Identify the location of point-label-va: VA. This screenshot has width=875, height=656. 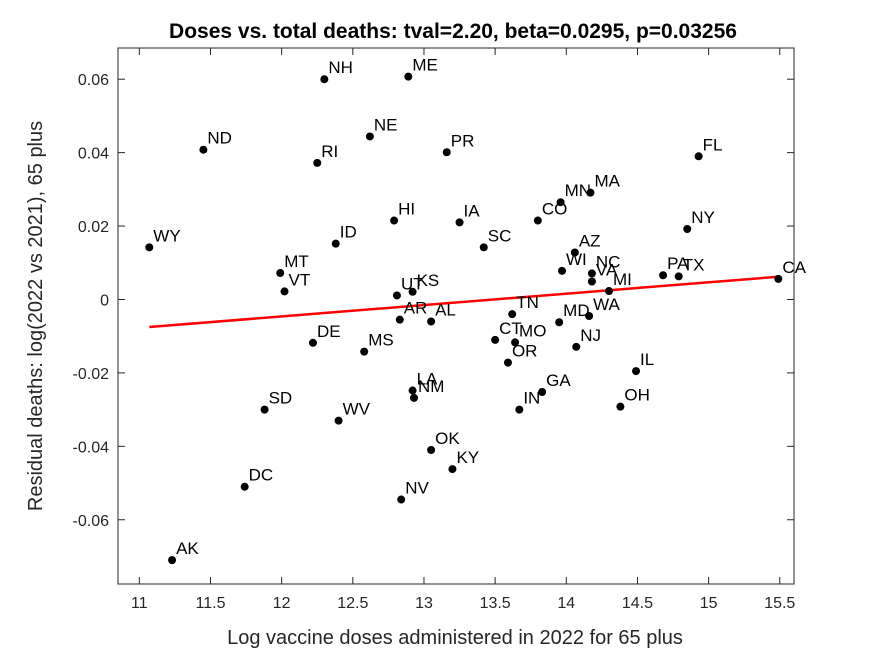
(607, 269).